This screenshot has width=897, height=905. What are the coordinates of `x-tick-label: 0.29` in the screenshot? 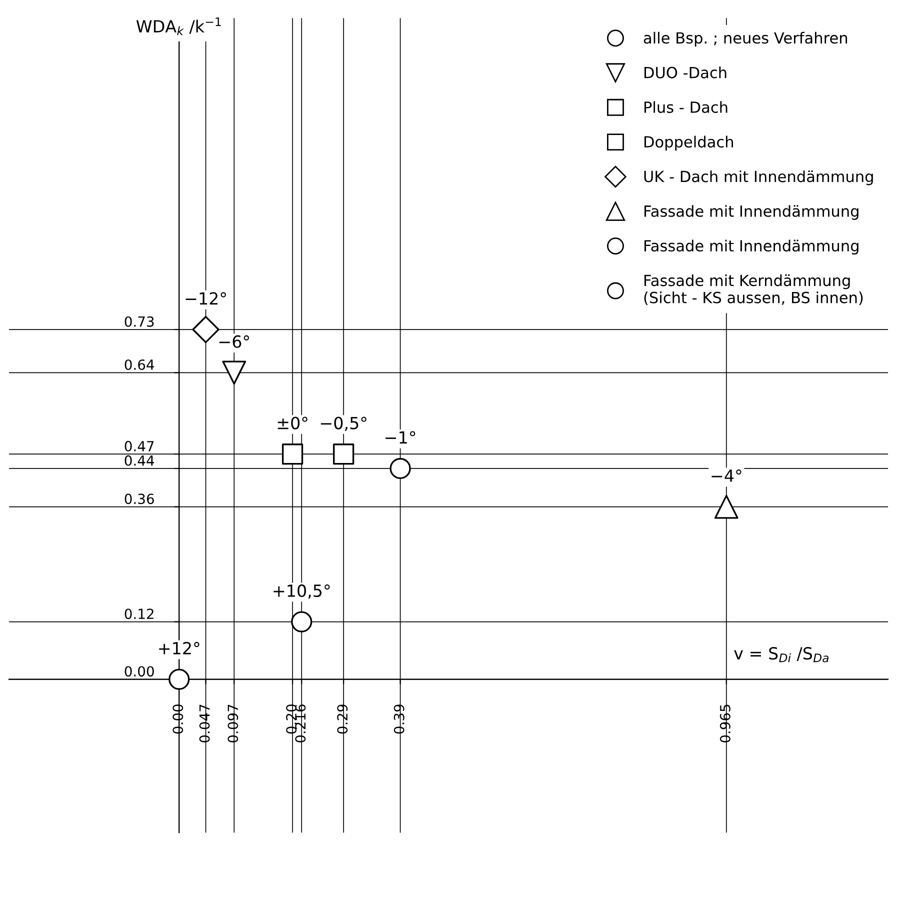 It's located at (342, 719).